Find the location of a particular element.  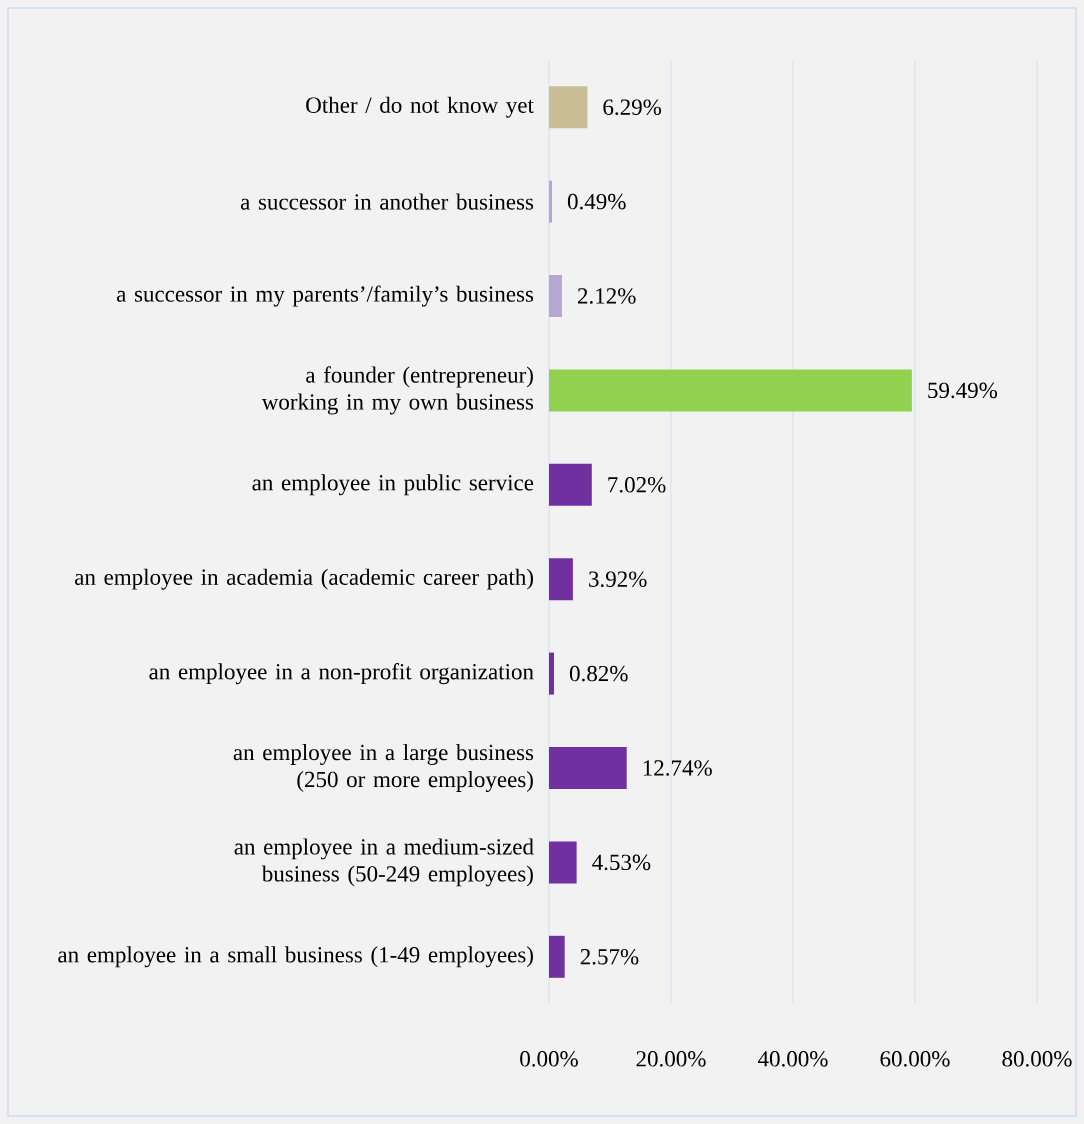

x-tick-label: 60.00% is located at coordinates (915, 1059).